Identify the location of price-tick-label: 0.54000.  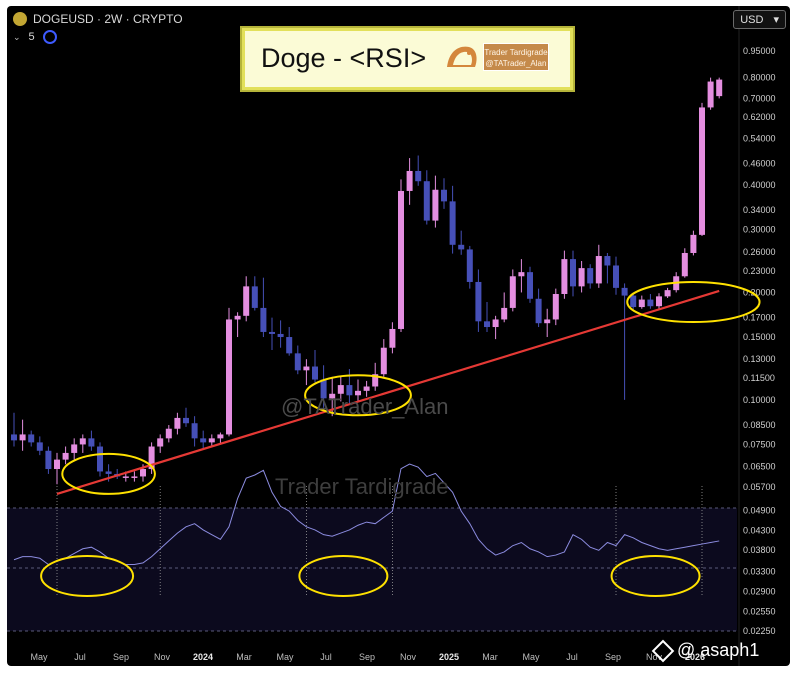
(759, 139).